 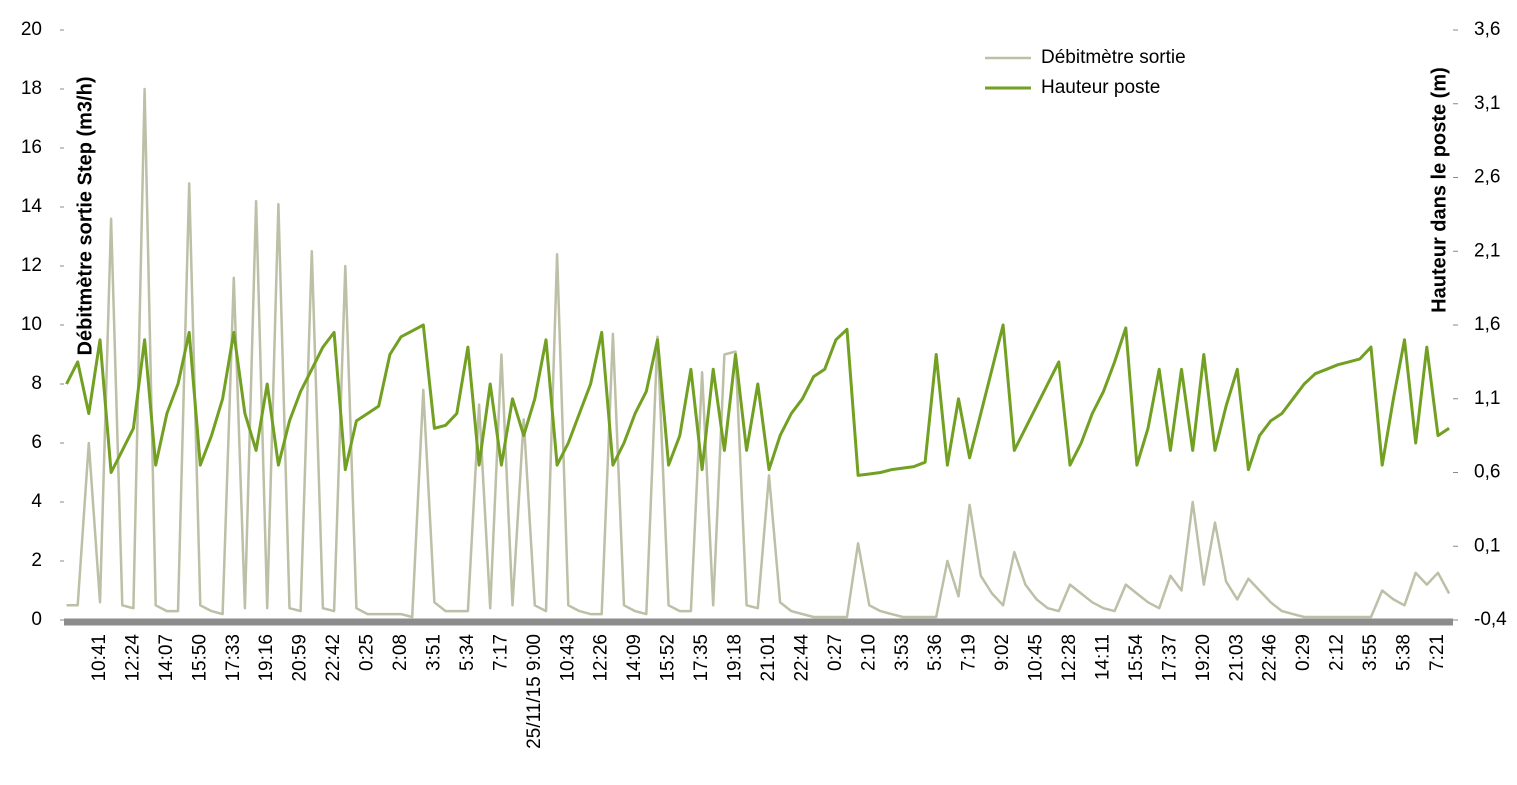 What do you see at coordinates (233, 658) in the screenshot?
I see `x-tick-label: 17:33` at bounding box center [233, 658].